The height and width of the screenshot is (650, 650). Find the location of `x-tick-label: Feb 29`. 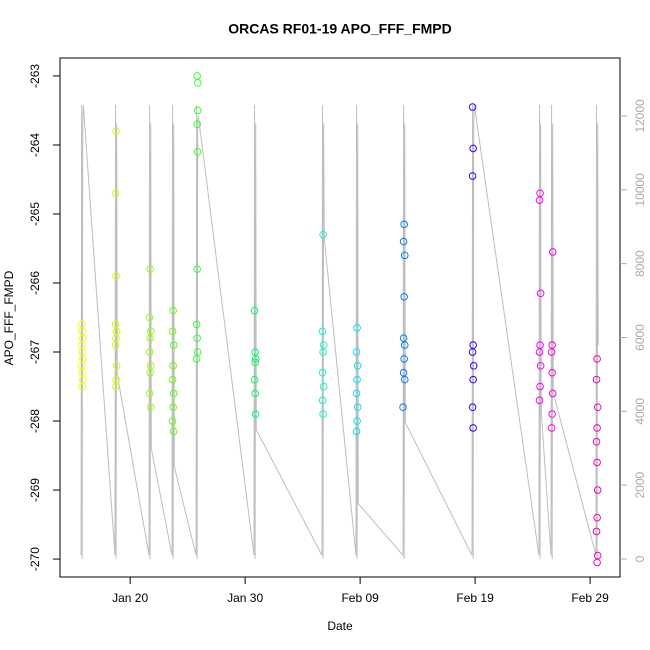

x-tick-label: Feb 29 is located at coordinates (590, 598).